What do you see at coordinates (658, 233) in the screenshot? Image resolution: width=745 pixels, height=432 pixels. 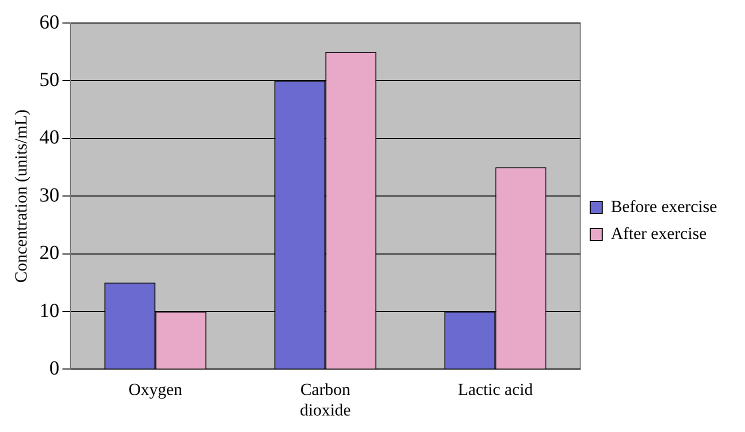 I see `legend-label: After exercise` at bounding box center [658, 233].